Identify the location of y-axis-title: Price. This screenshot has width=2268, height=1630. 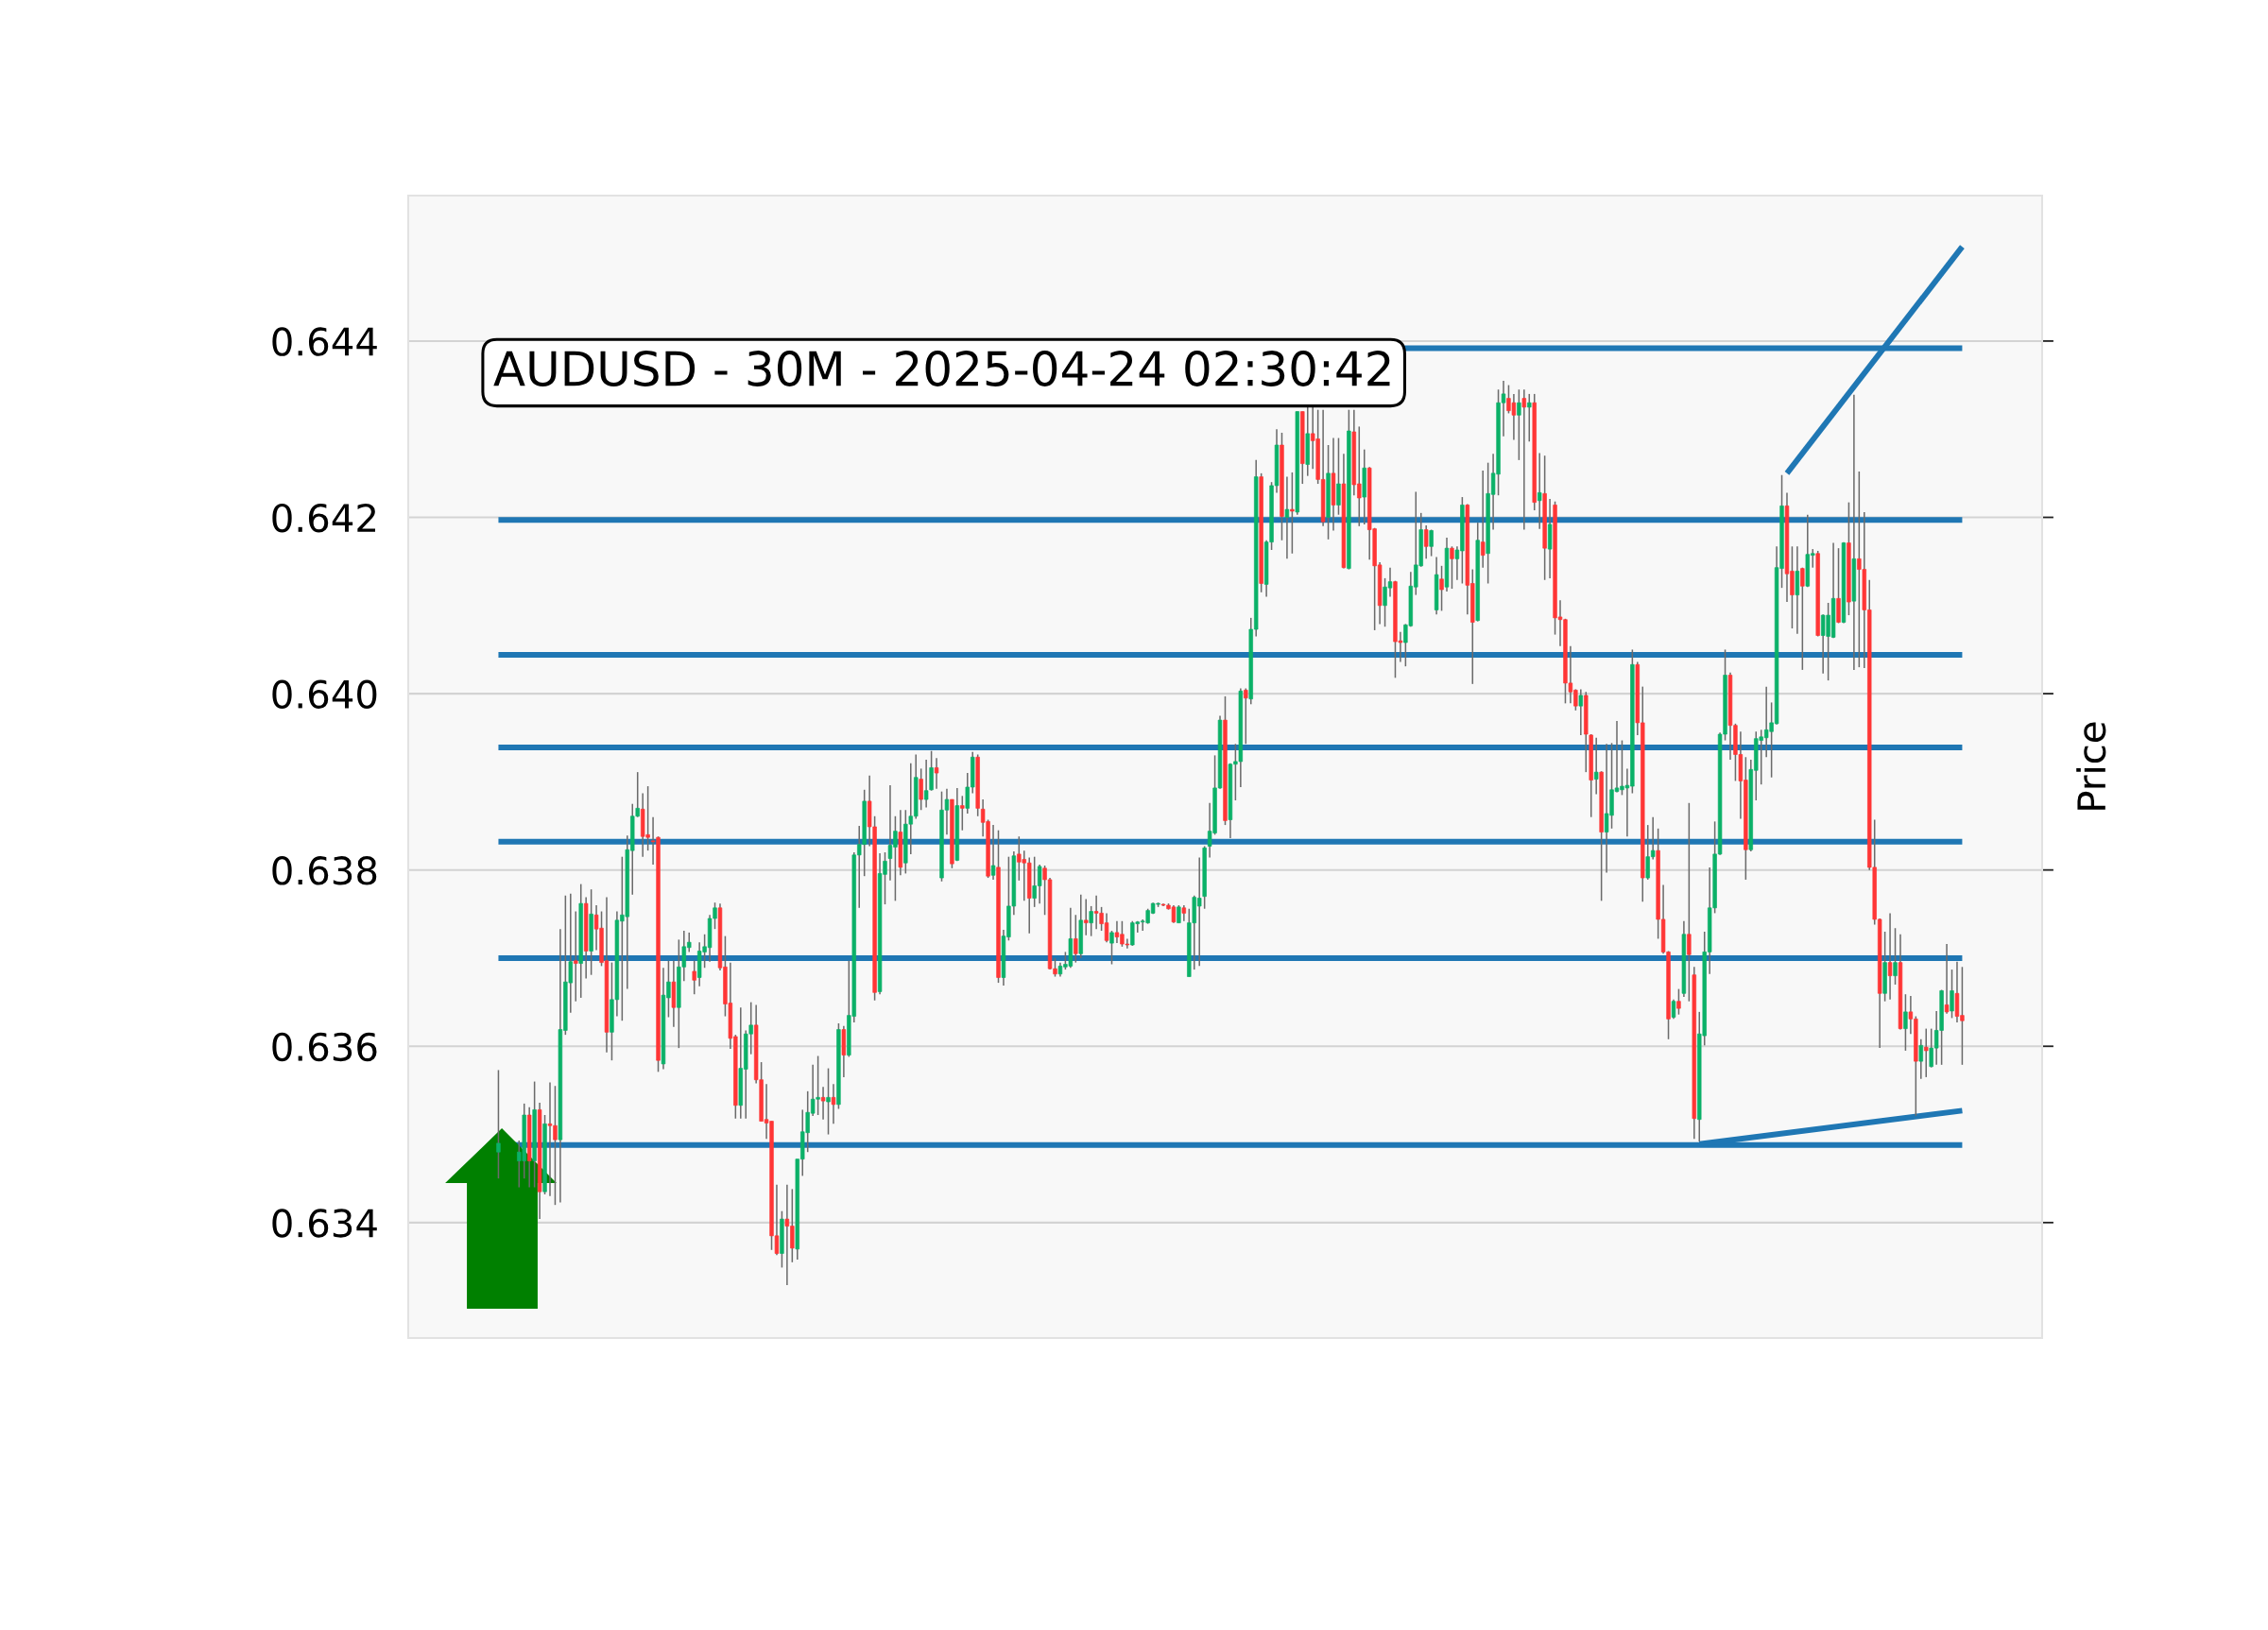
(2091, 766).